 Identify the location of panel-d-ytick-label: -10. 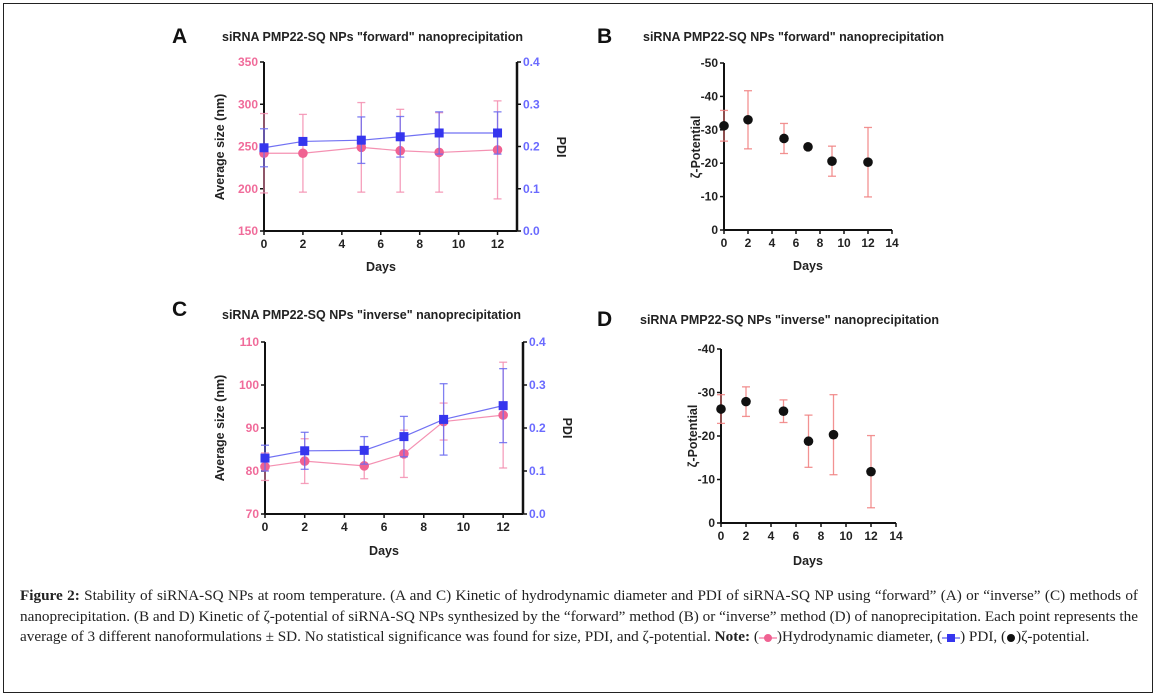
(707, 480).